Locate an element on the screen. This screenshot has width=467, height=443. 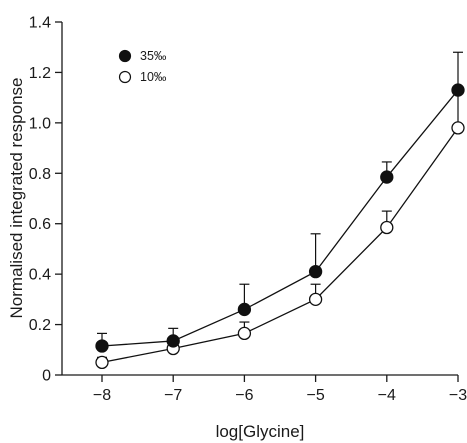
y-ticks: 0 0.2 0.4 0.6 0.8 1.0 1.2 1.4 is located at coordinates (45, 200).